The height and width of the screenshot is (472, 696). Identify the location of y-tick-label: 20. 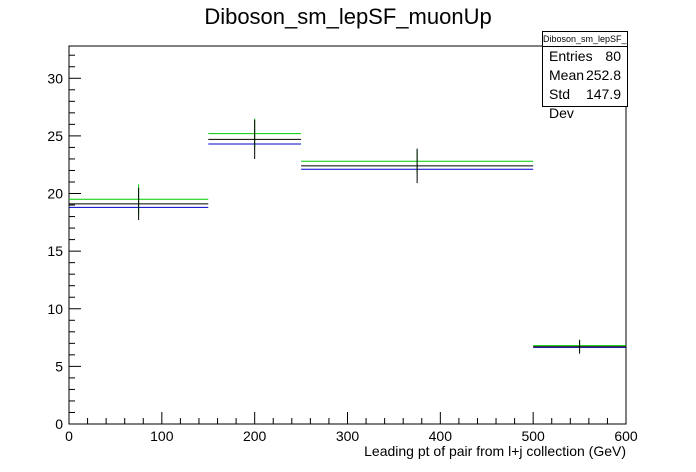
(55, 194).